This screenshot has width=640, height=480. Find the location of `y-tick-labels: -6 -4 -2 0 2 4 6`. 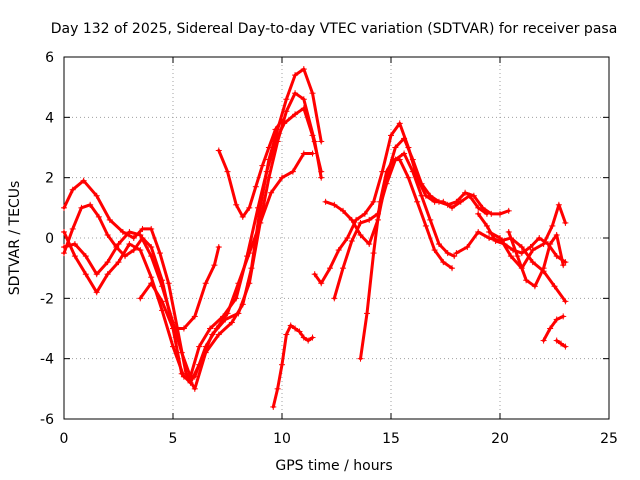

y-tick-labels: -6 -4 -2 0 2 4 6 is located at coordinates (47, 239).